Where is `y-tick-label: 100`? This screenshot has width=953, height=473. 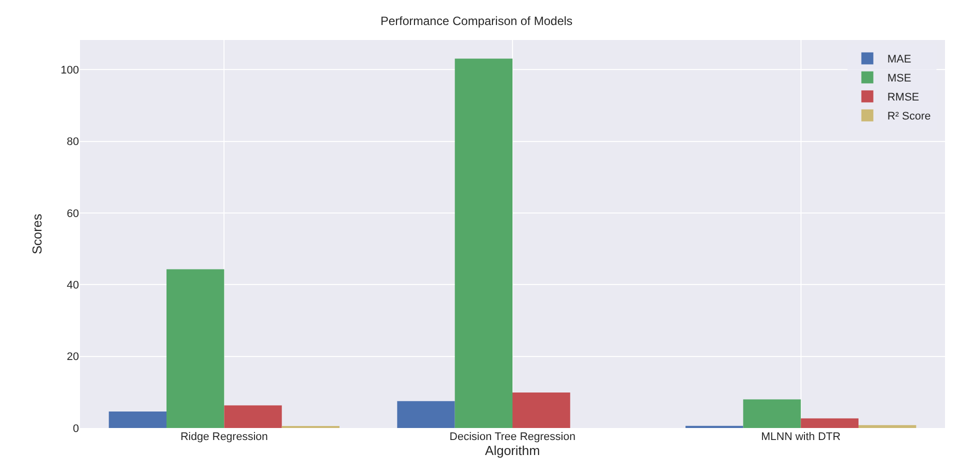 y-tick-label: 100 is located at coordinates (69, 70).